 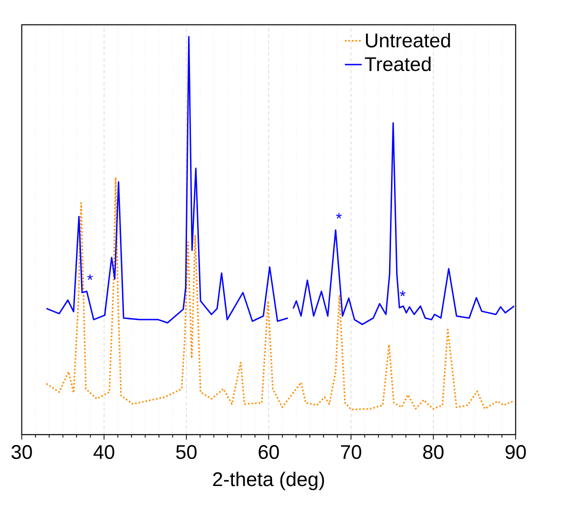 I want to click on x-tick-label: 30, so click(x=22, y=452).